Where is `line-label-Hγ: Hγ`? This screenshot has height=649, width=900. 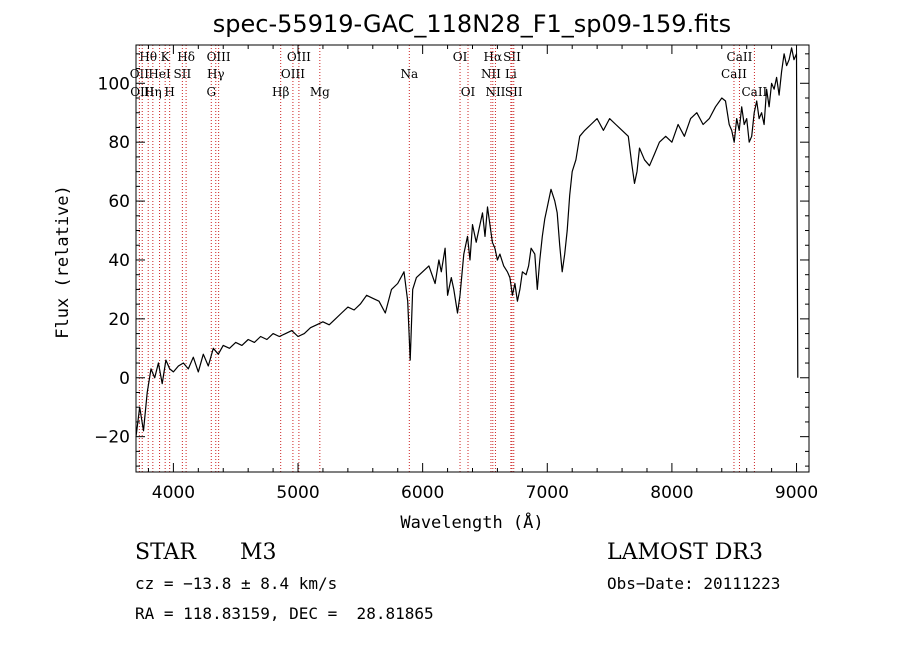 line-label-Hγ: Hγ is located at coordinates (216, 74).